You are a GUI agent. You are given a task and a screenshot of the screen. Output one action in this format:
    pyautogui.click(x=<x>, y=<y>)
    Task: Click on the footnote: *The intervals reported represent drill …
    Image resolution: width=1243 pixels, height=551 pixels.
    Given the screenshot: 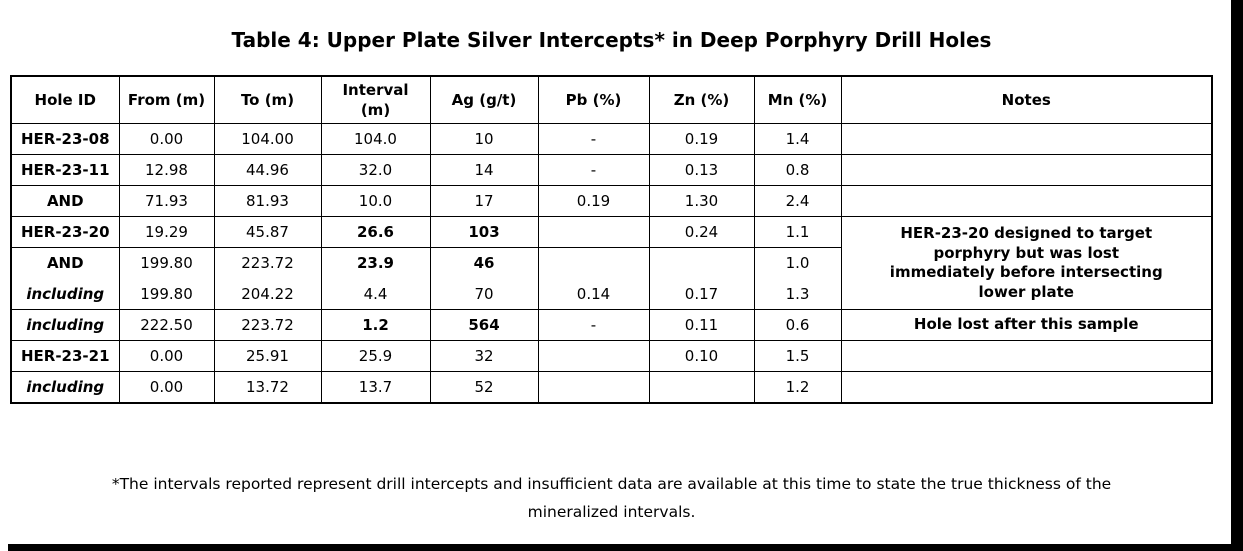 What is the action you would take?
    pyautogui.click(x=611, y=498)
    